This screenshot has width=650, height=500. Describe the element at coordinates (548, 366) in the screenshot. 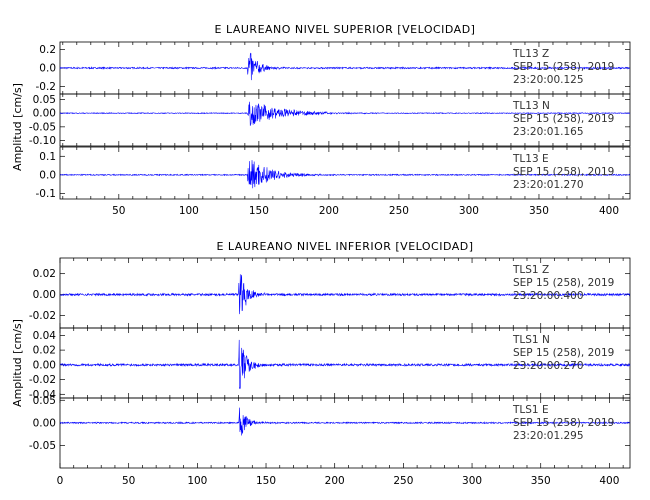

I see `start-time-label: 23:20:00.270` at that location.